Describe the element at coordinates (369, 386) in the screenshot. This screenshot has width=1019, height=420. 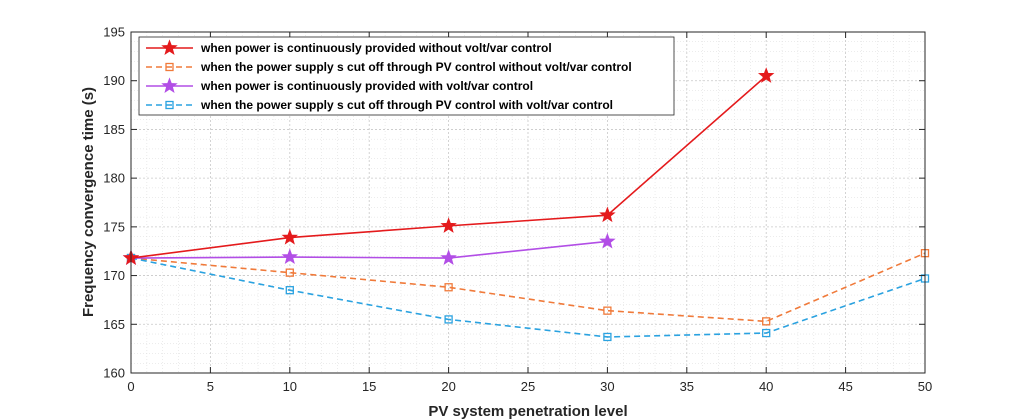
I see `x-tick-label: 15` at that location.